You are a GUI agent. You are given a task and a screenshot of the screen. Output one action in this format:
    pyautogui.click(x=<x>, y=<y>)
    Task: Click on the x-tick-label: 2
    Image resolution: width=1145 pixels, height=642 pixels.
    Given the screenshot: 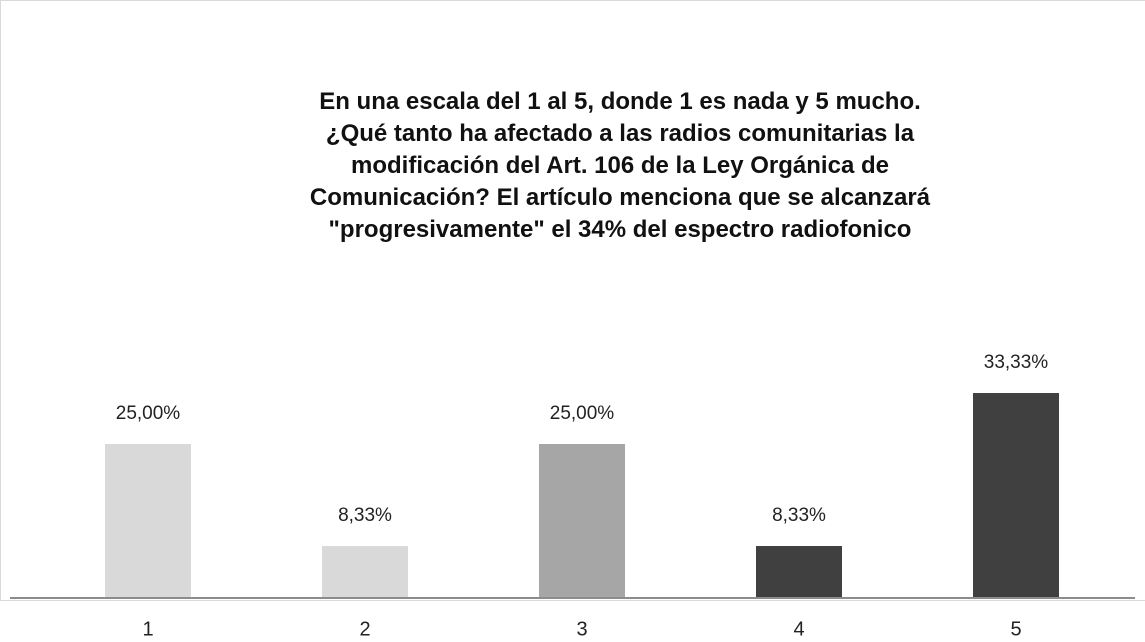 What is the action you would take?
    pyautogui.click(x=364, y=629)
    